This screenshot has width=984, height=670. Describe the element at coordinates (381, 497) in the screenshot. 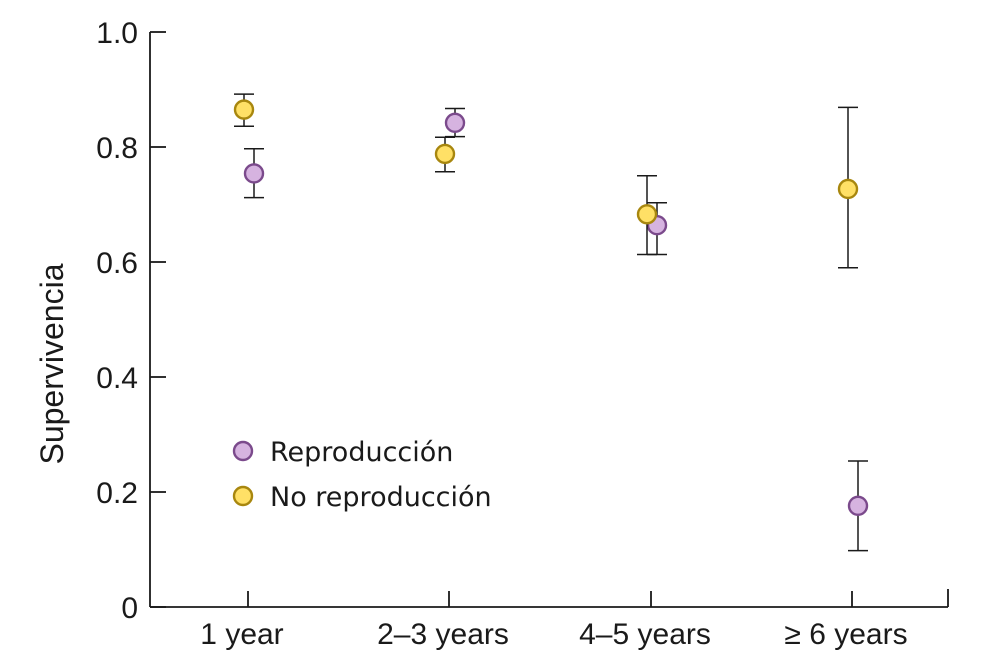

I see `legend-label: No reproducción` at that location.